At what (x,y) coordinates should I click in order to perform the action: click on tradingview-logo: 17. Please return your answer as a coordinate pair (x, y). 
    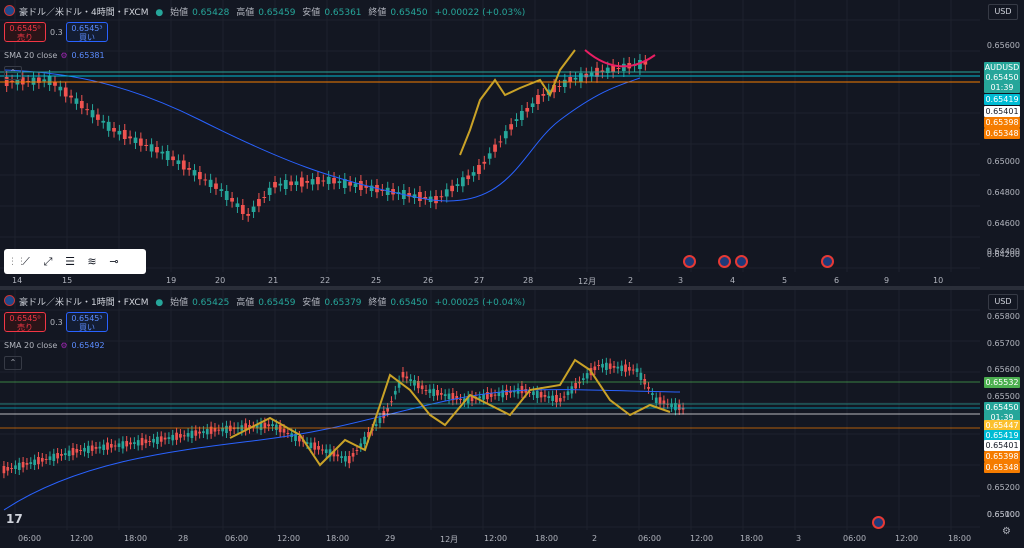
    Looking at the image, I should click on (14, 519).